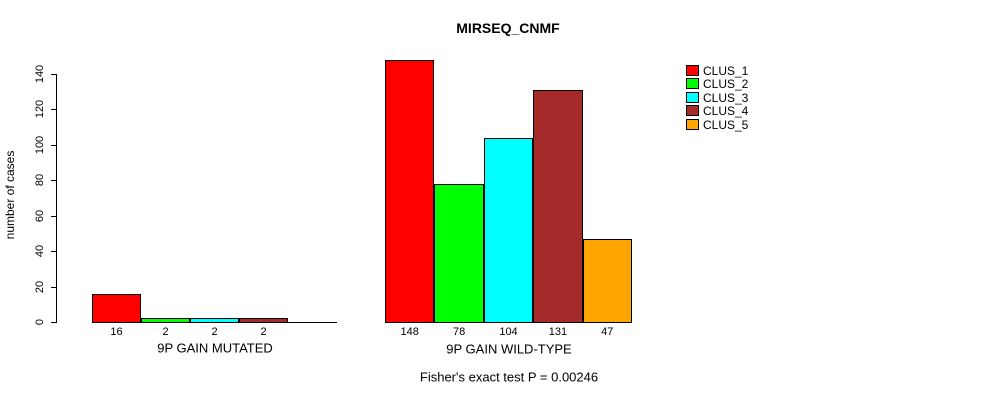  I want to click on chart-title: MIRSEQ_CNMF, so click(508, 28).